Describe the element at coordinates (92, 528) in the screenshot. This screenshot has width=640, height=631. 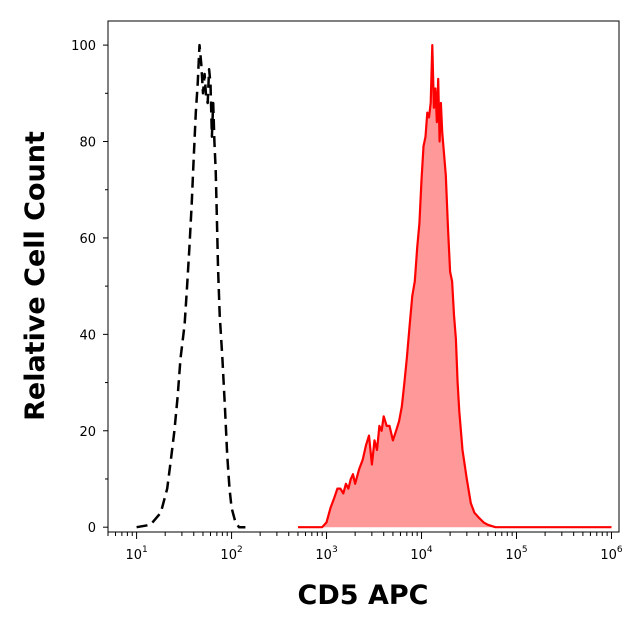
I see `y-tick-label: 0` at that location.